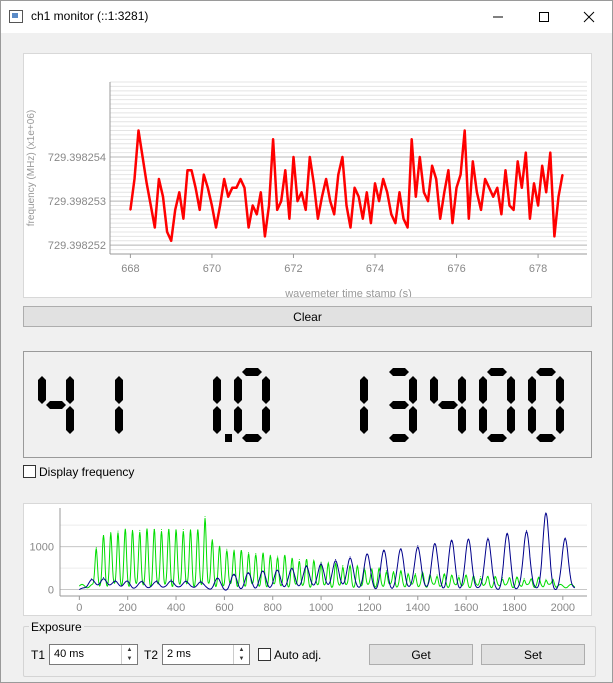 Image resolution: width=613 pixels, height=683 pixels. What do you see at coordinates (264, 654) in the screenshot?
I see `auto-adj-checkbox` at bounding box center [264, 654].